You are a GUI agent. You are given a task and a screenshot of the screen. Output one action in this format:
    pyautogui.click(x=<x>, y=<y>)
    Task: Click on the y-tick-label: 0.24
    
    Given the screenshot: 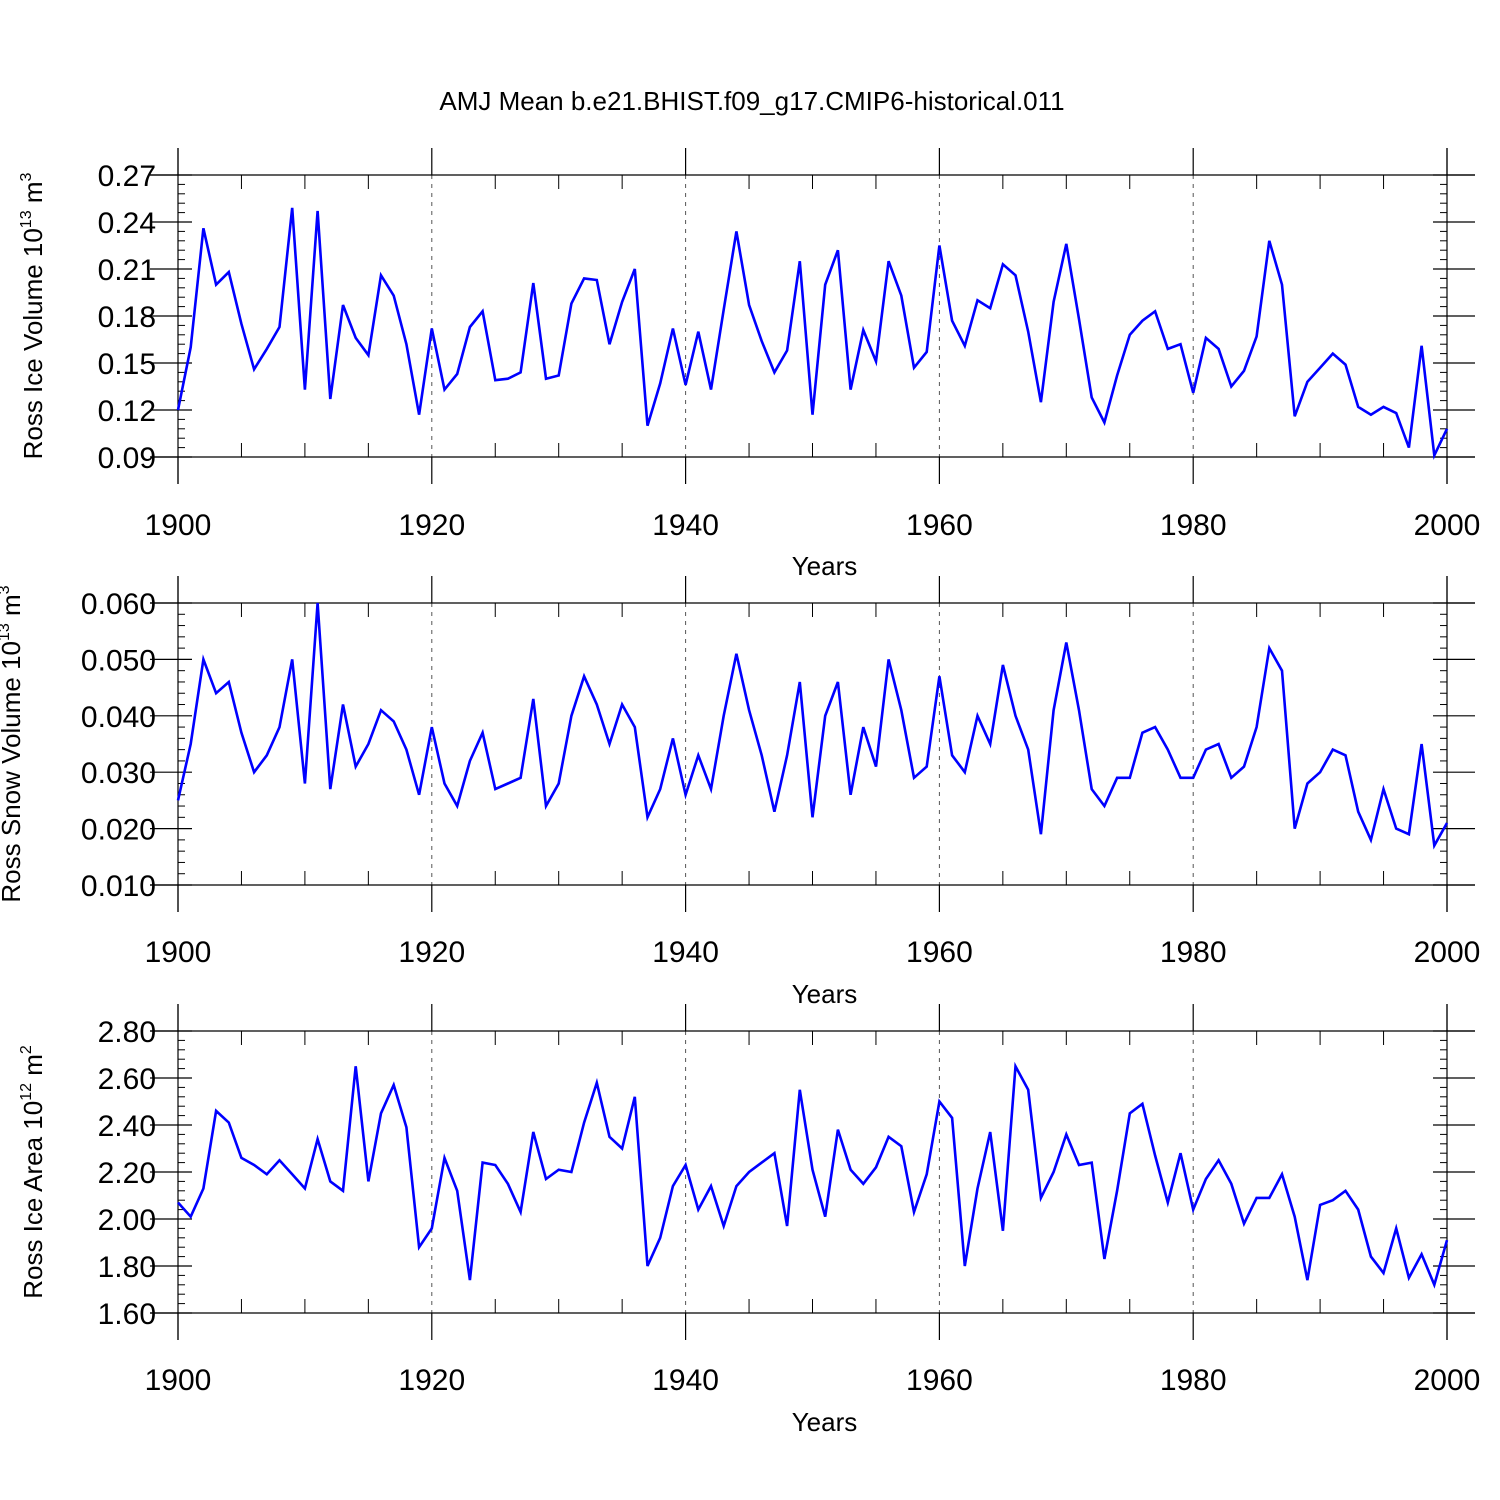 What is the action you would take?
    pyautogui.click(x=127, y=223)
    